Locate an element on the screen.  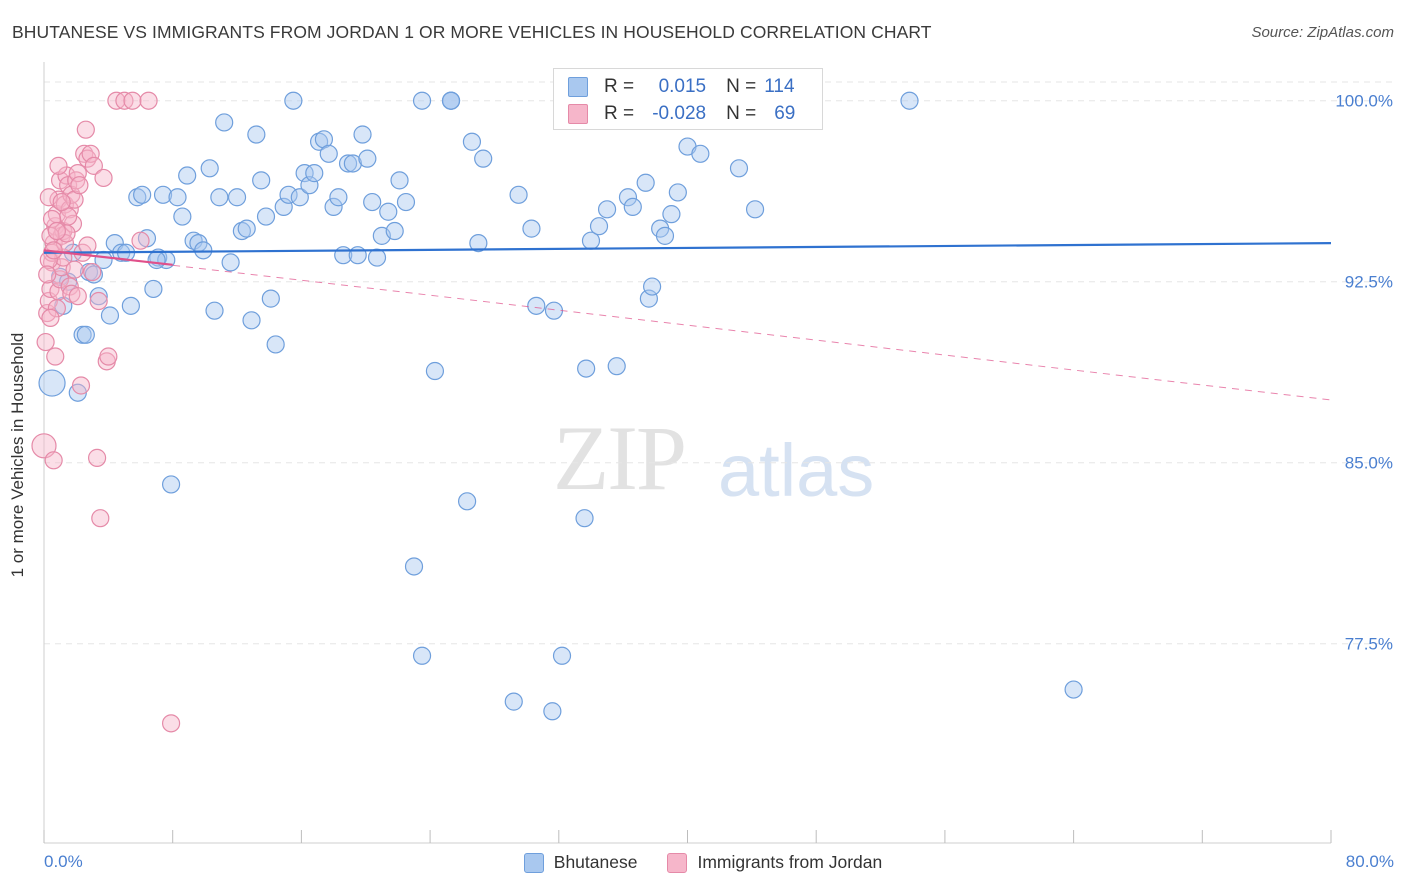
source-label: Source: ZipAtlas.com is located at coordinates (1322, 32).